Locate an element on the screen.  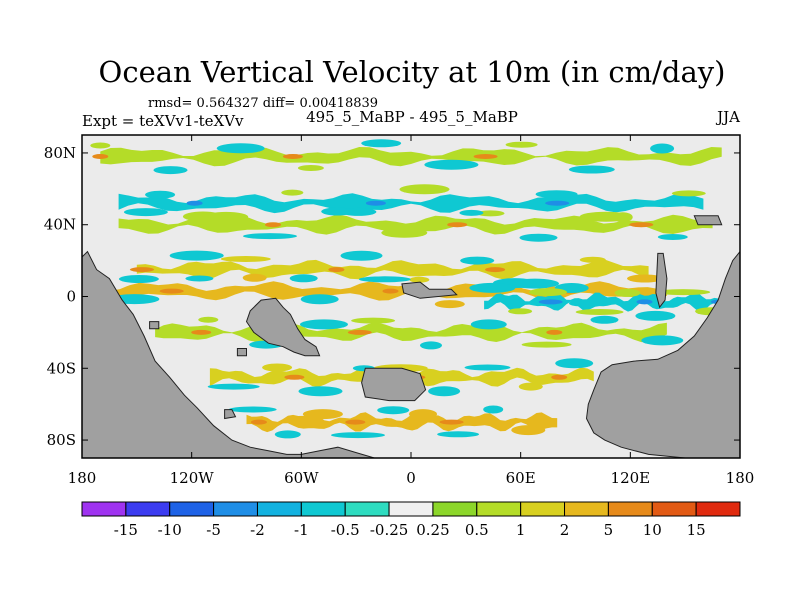
colorbar-level-label: 10 is located at coordinates (652, 530).